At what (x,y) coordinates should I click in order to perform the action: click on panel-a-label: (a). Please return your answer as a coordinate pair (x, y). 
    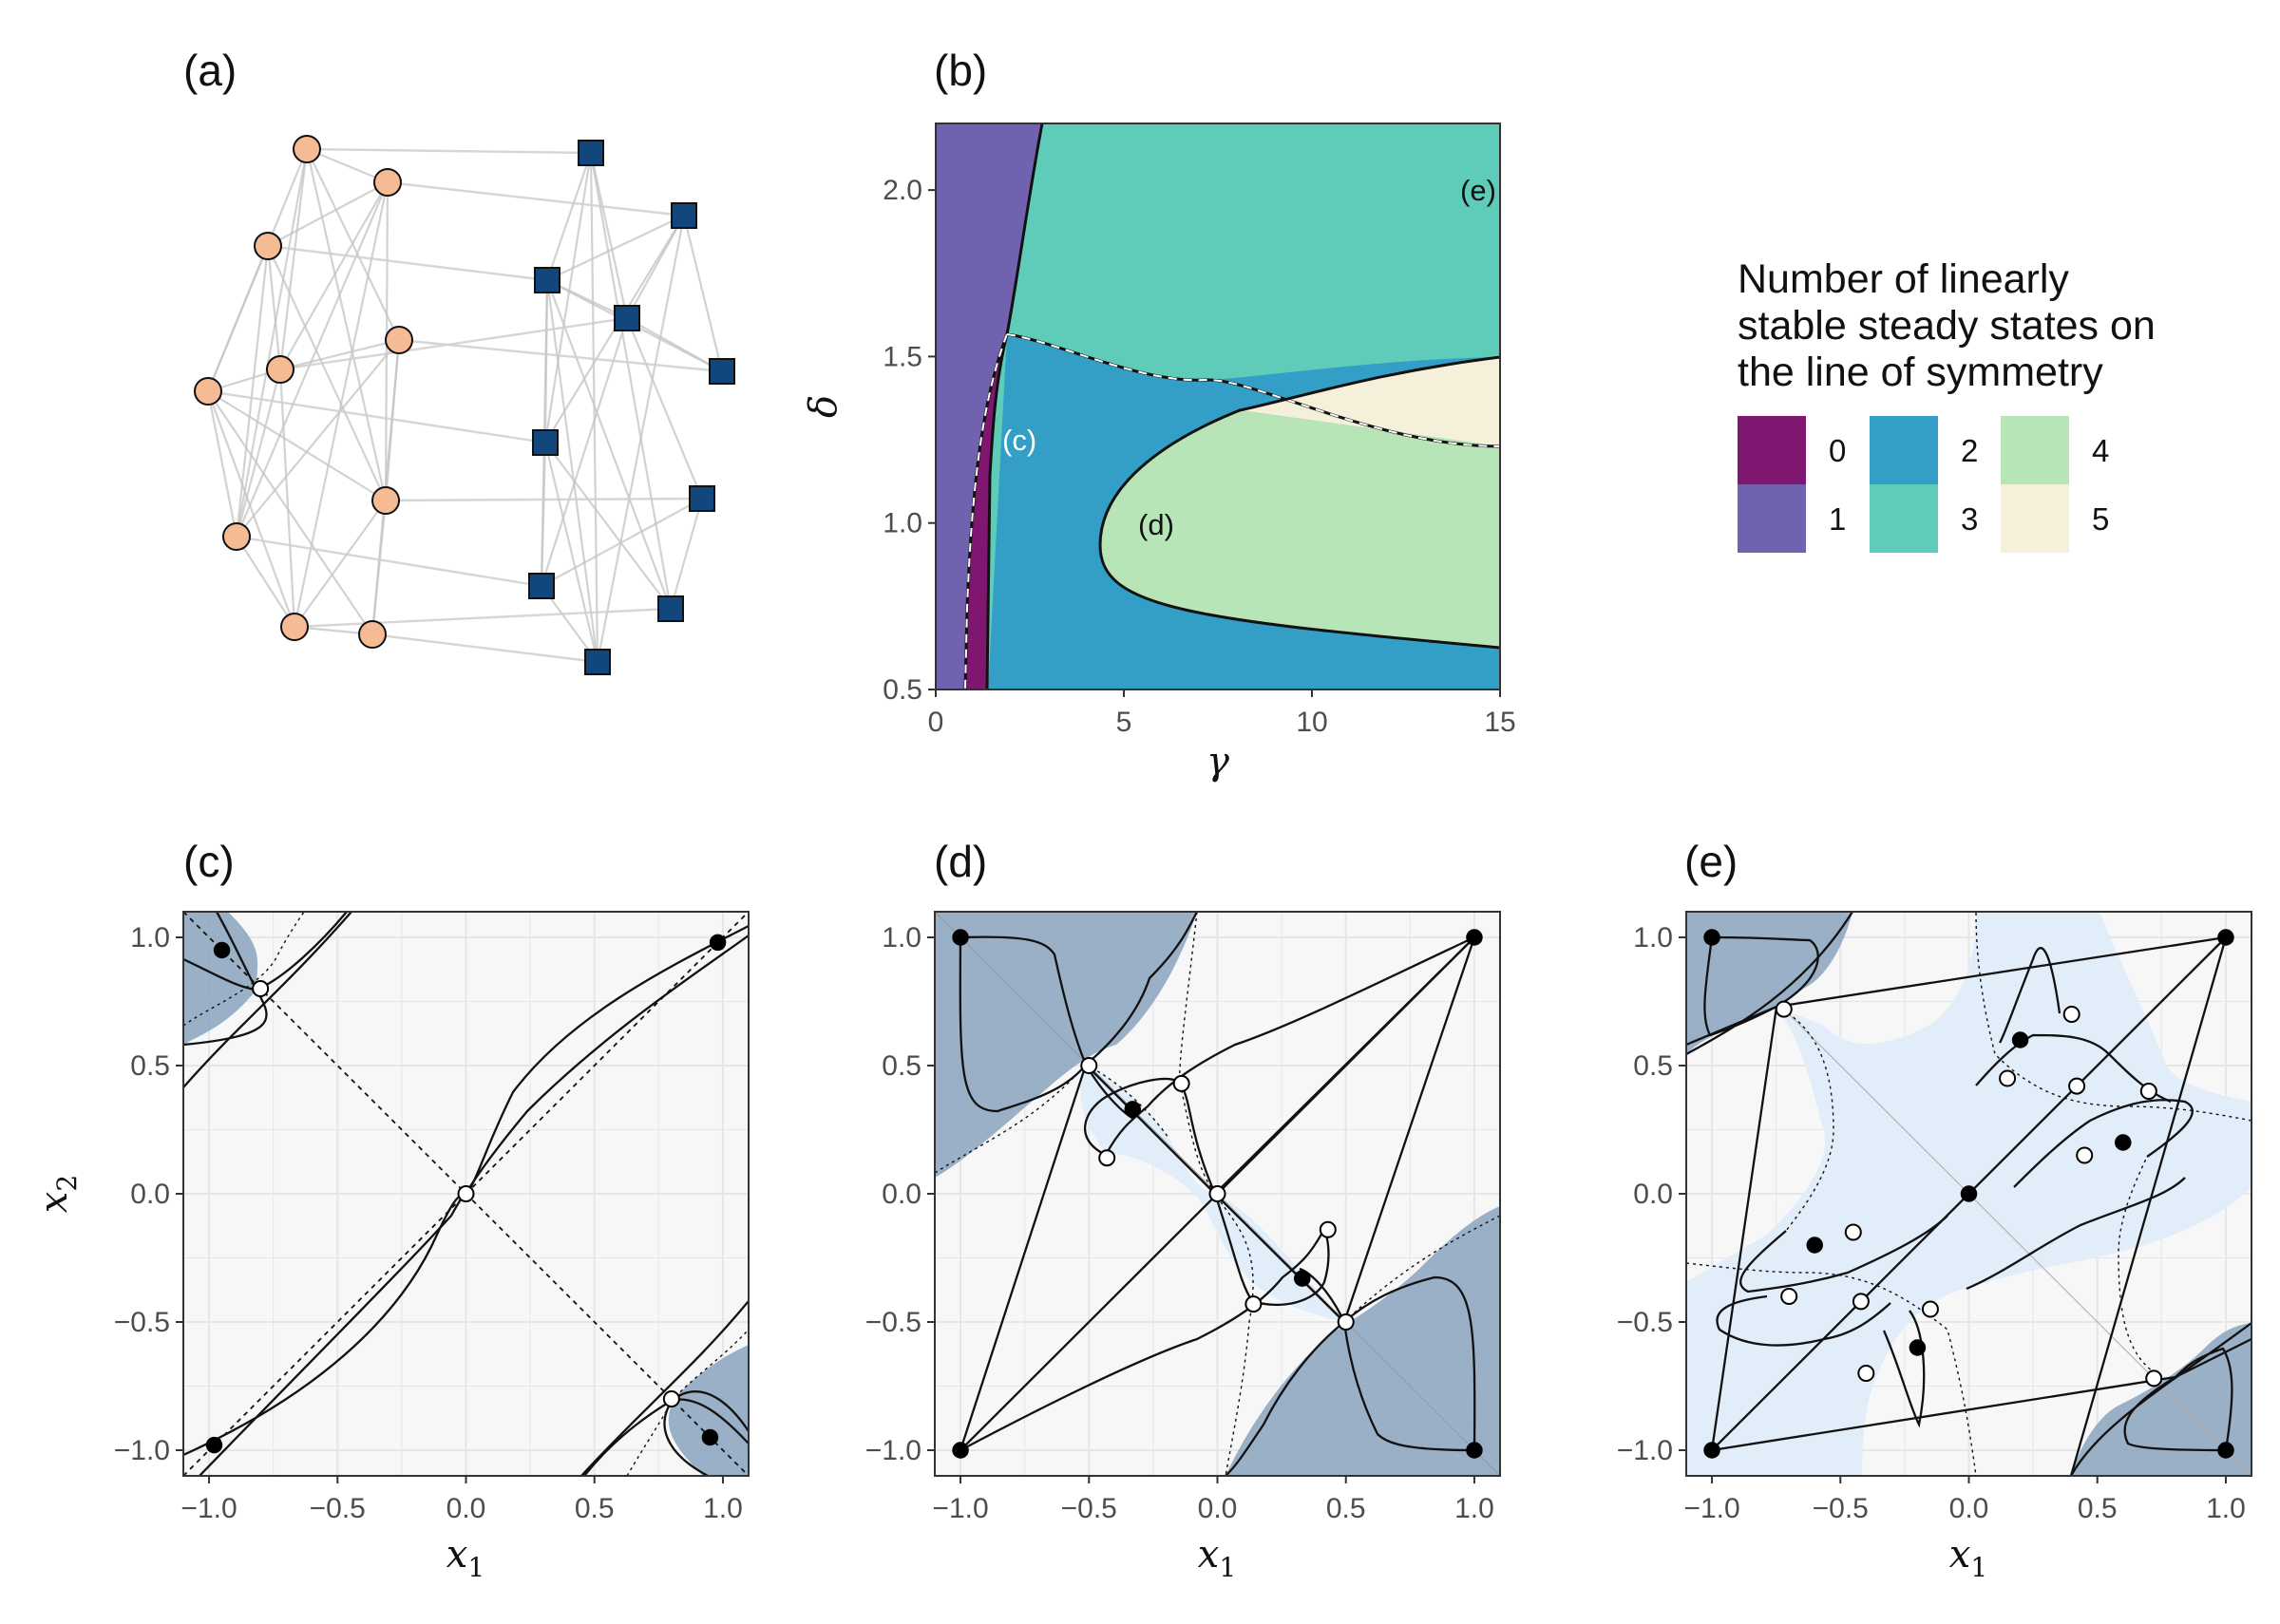
    Looking at the image, I should click on (210, 70).